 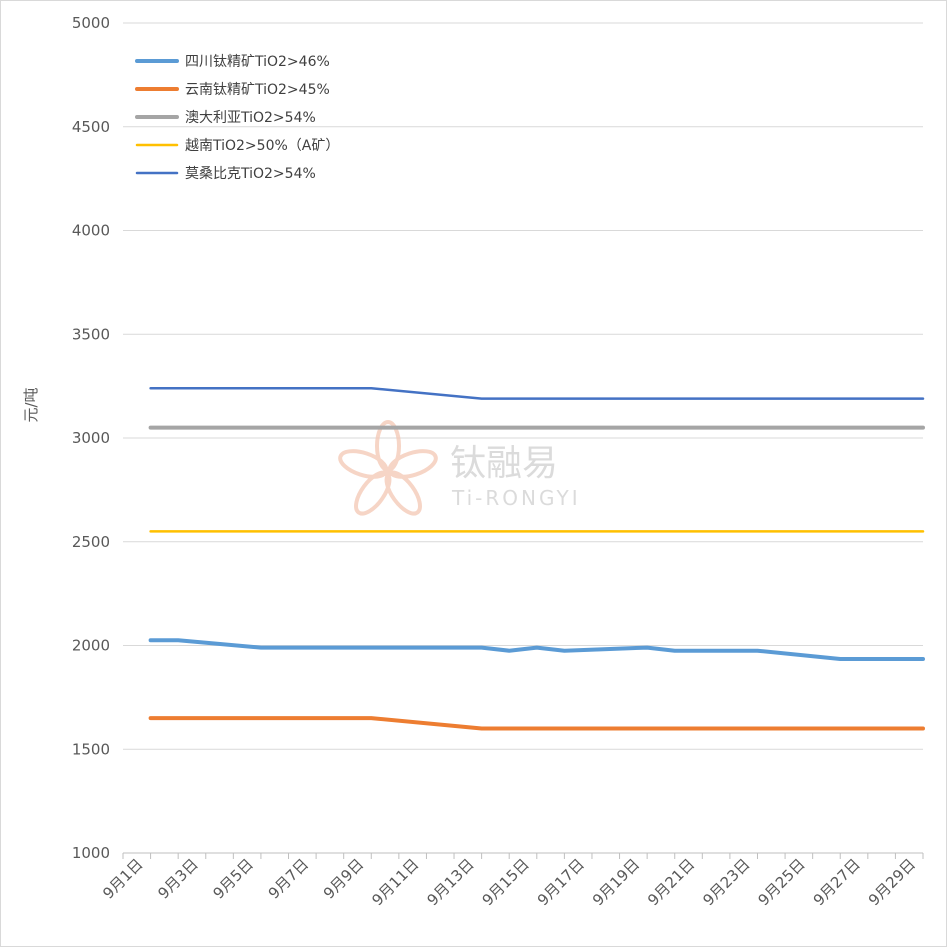 What do you see at coordinates (671, 882) in the screenshot?
I see `x-tick-label: 9月21日` at bounding box center [671, 882].